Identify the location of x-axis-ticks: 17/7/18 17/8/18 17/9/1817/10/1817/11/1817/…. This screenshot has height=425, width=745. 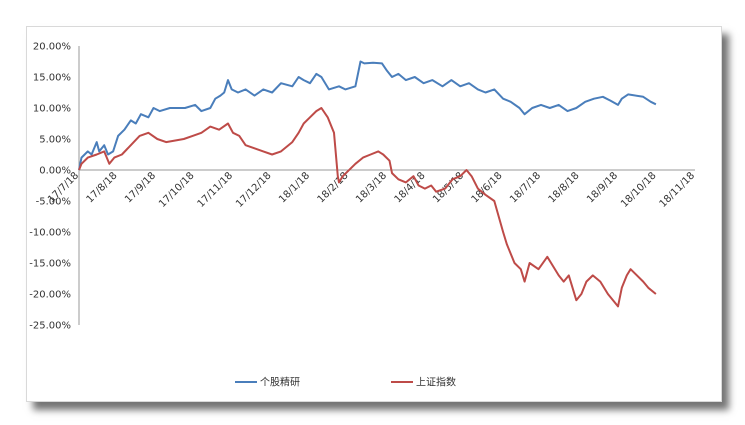
(371, 190).